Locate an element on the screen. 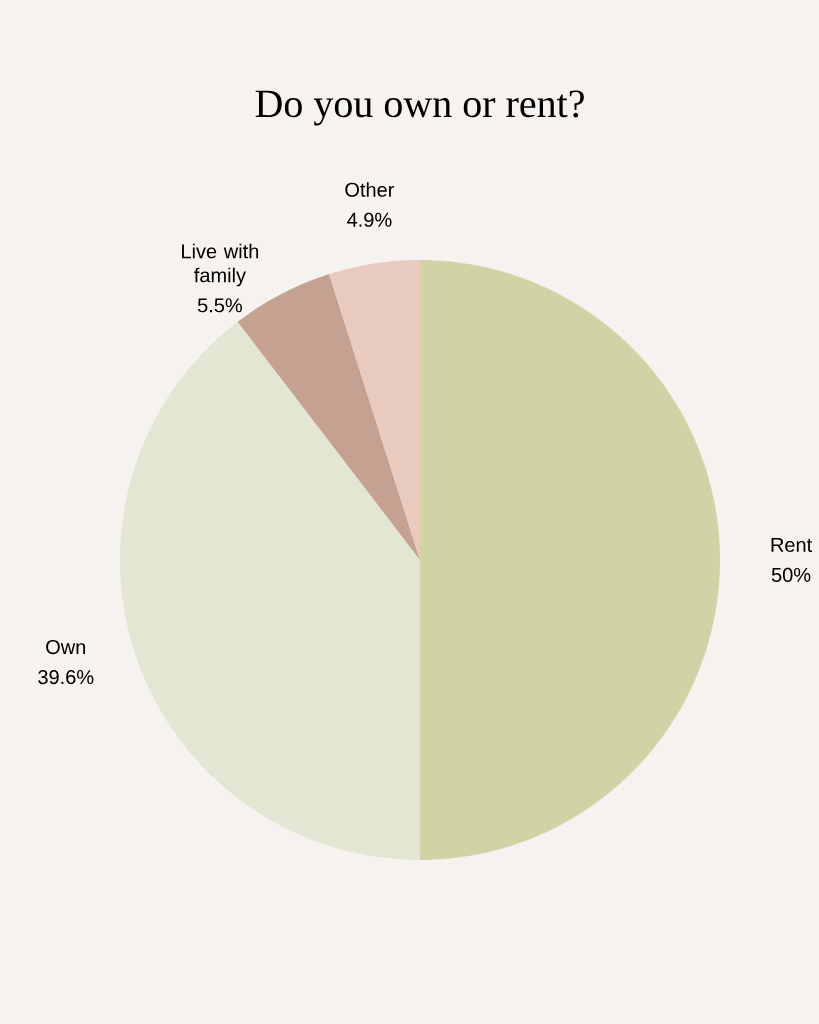  slice-label: Live with family is located at coordinates (220, 265).